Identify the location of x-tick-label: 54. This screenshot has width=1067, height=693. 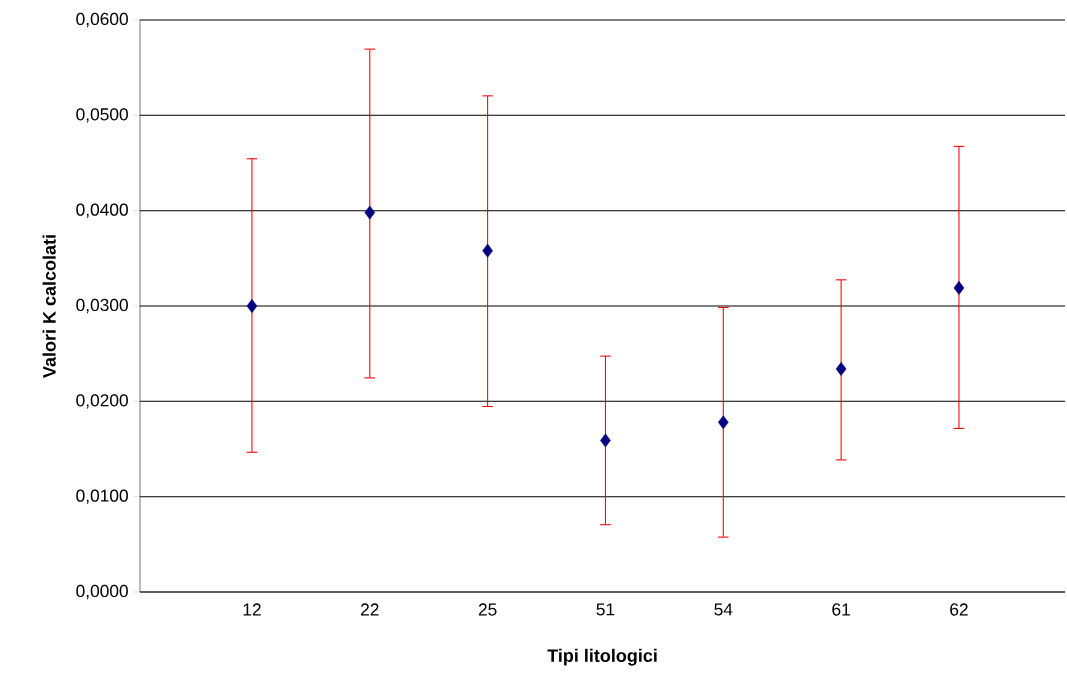
(723, 609).